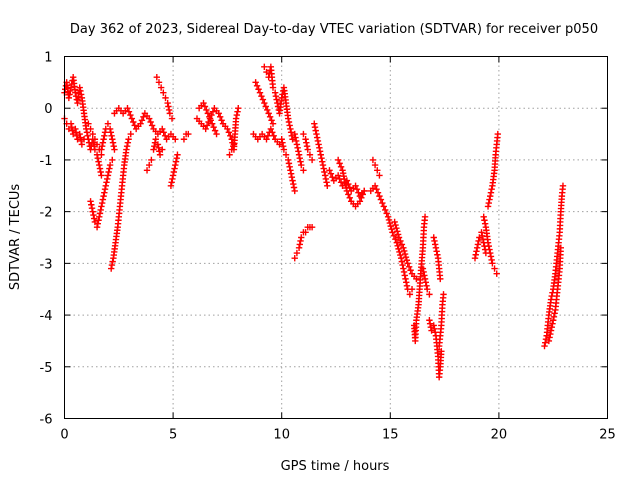 The height and width of the screenshot is (480, 640). I want to click on x-axis-tick-labels: 0 5 10 15 20 25, so click(337, 435).